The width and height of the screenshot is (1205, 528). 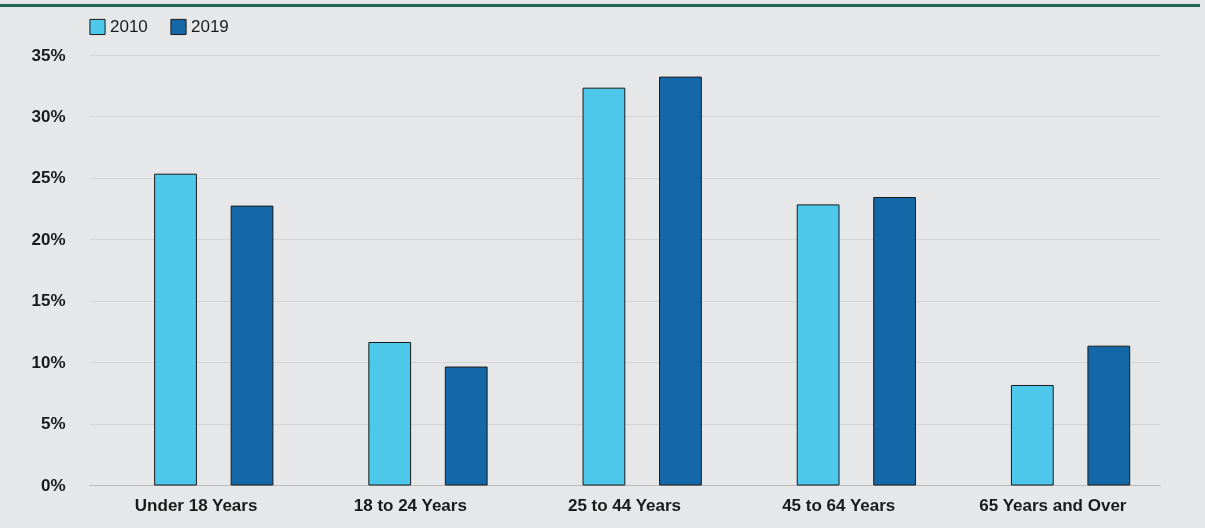 What do you see at coordinates (410, 505) in the screenshot?
I see `x-tick-label: 18 to 24 Years` at bounding box center [410, 505].